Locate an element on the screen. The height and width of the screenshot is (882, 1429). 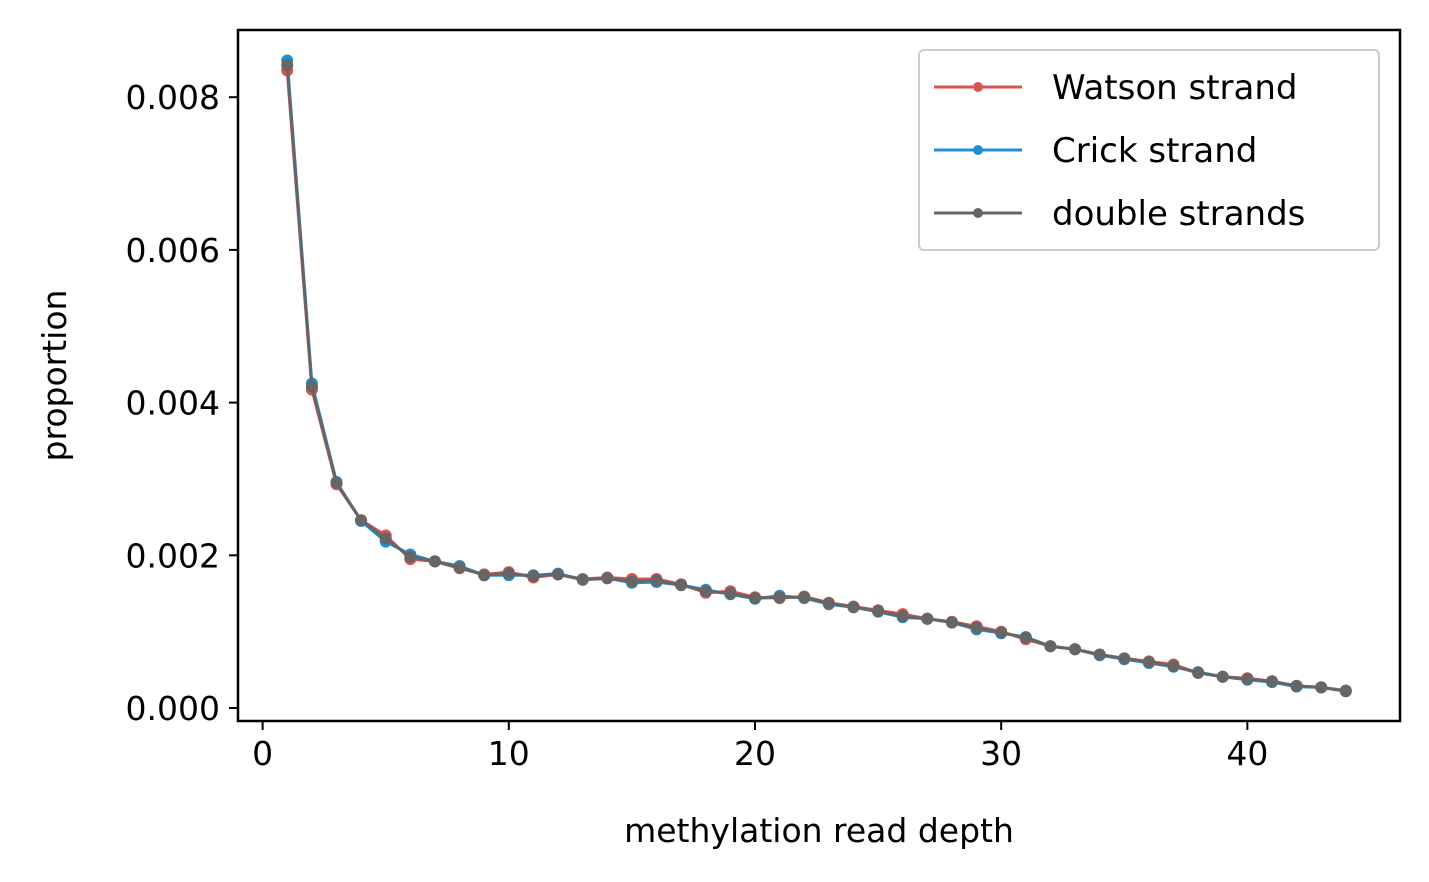
y-tick-label: 0.000 is located at coordinates (173, 708).